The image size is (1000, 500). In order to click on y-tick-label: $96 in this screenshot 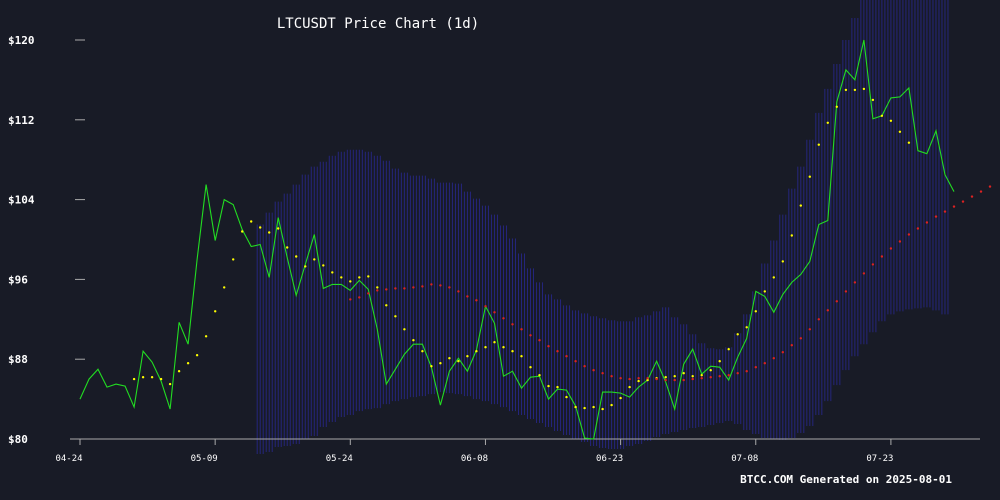, I will do `click(18, 279)`.